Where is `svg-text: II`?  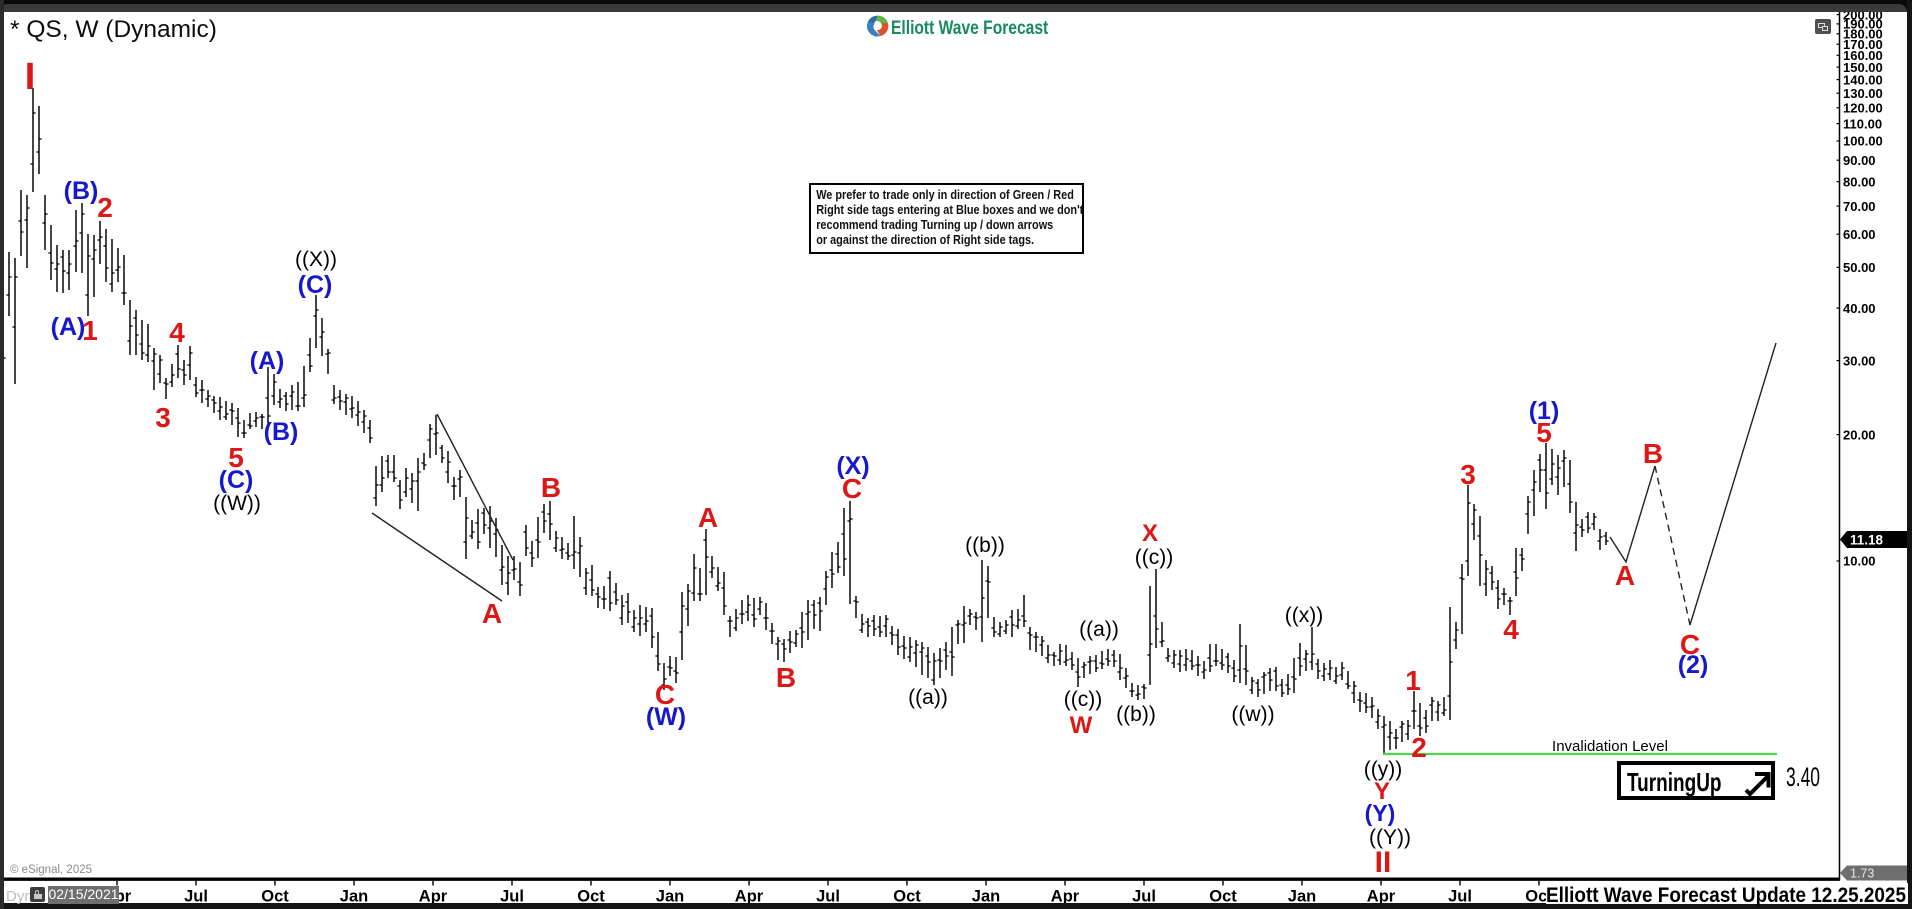 svg-text: II is located at coordinates (1383, 862).